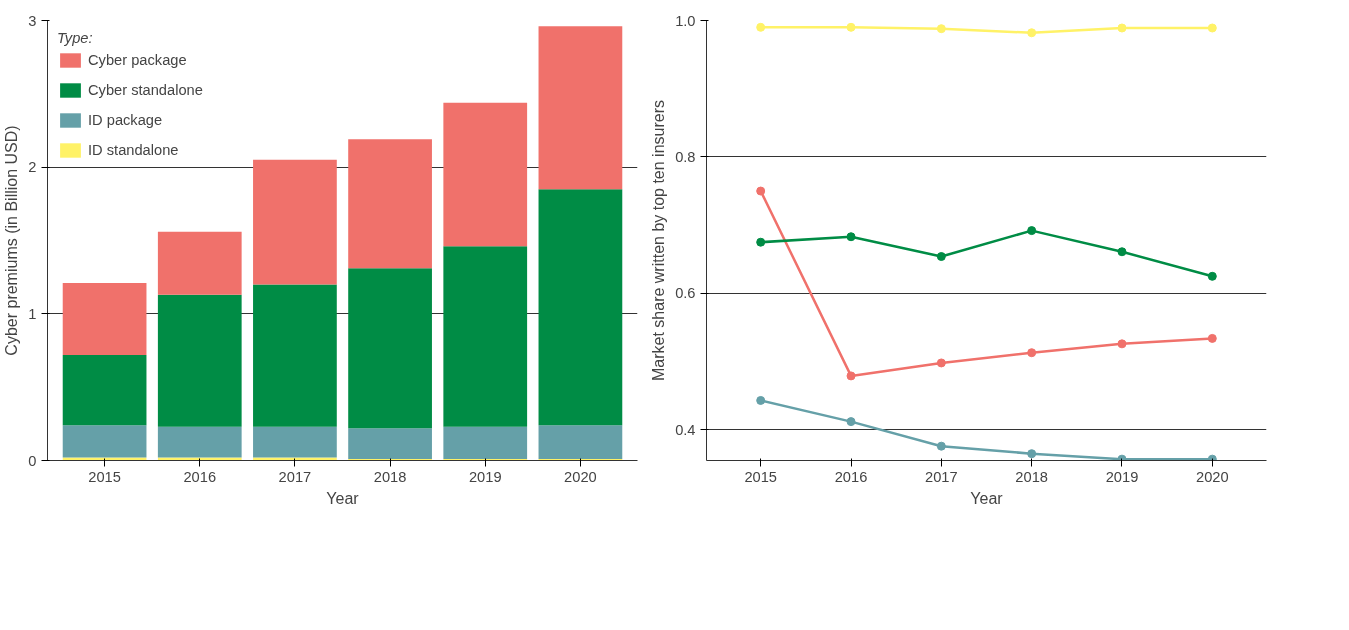 The width and height of the screenshot is (1349, 630). What do you see at coordinates (32, 167) in the screenshot?
I see `y-tick-label: 2` at bounding box center [32, 167].